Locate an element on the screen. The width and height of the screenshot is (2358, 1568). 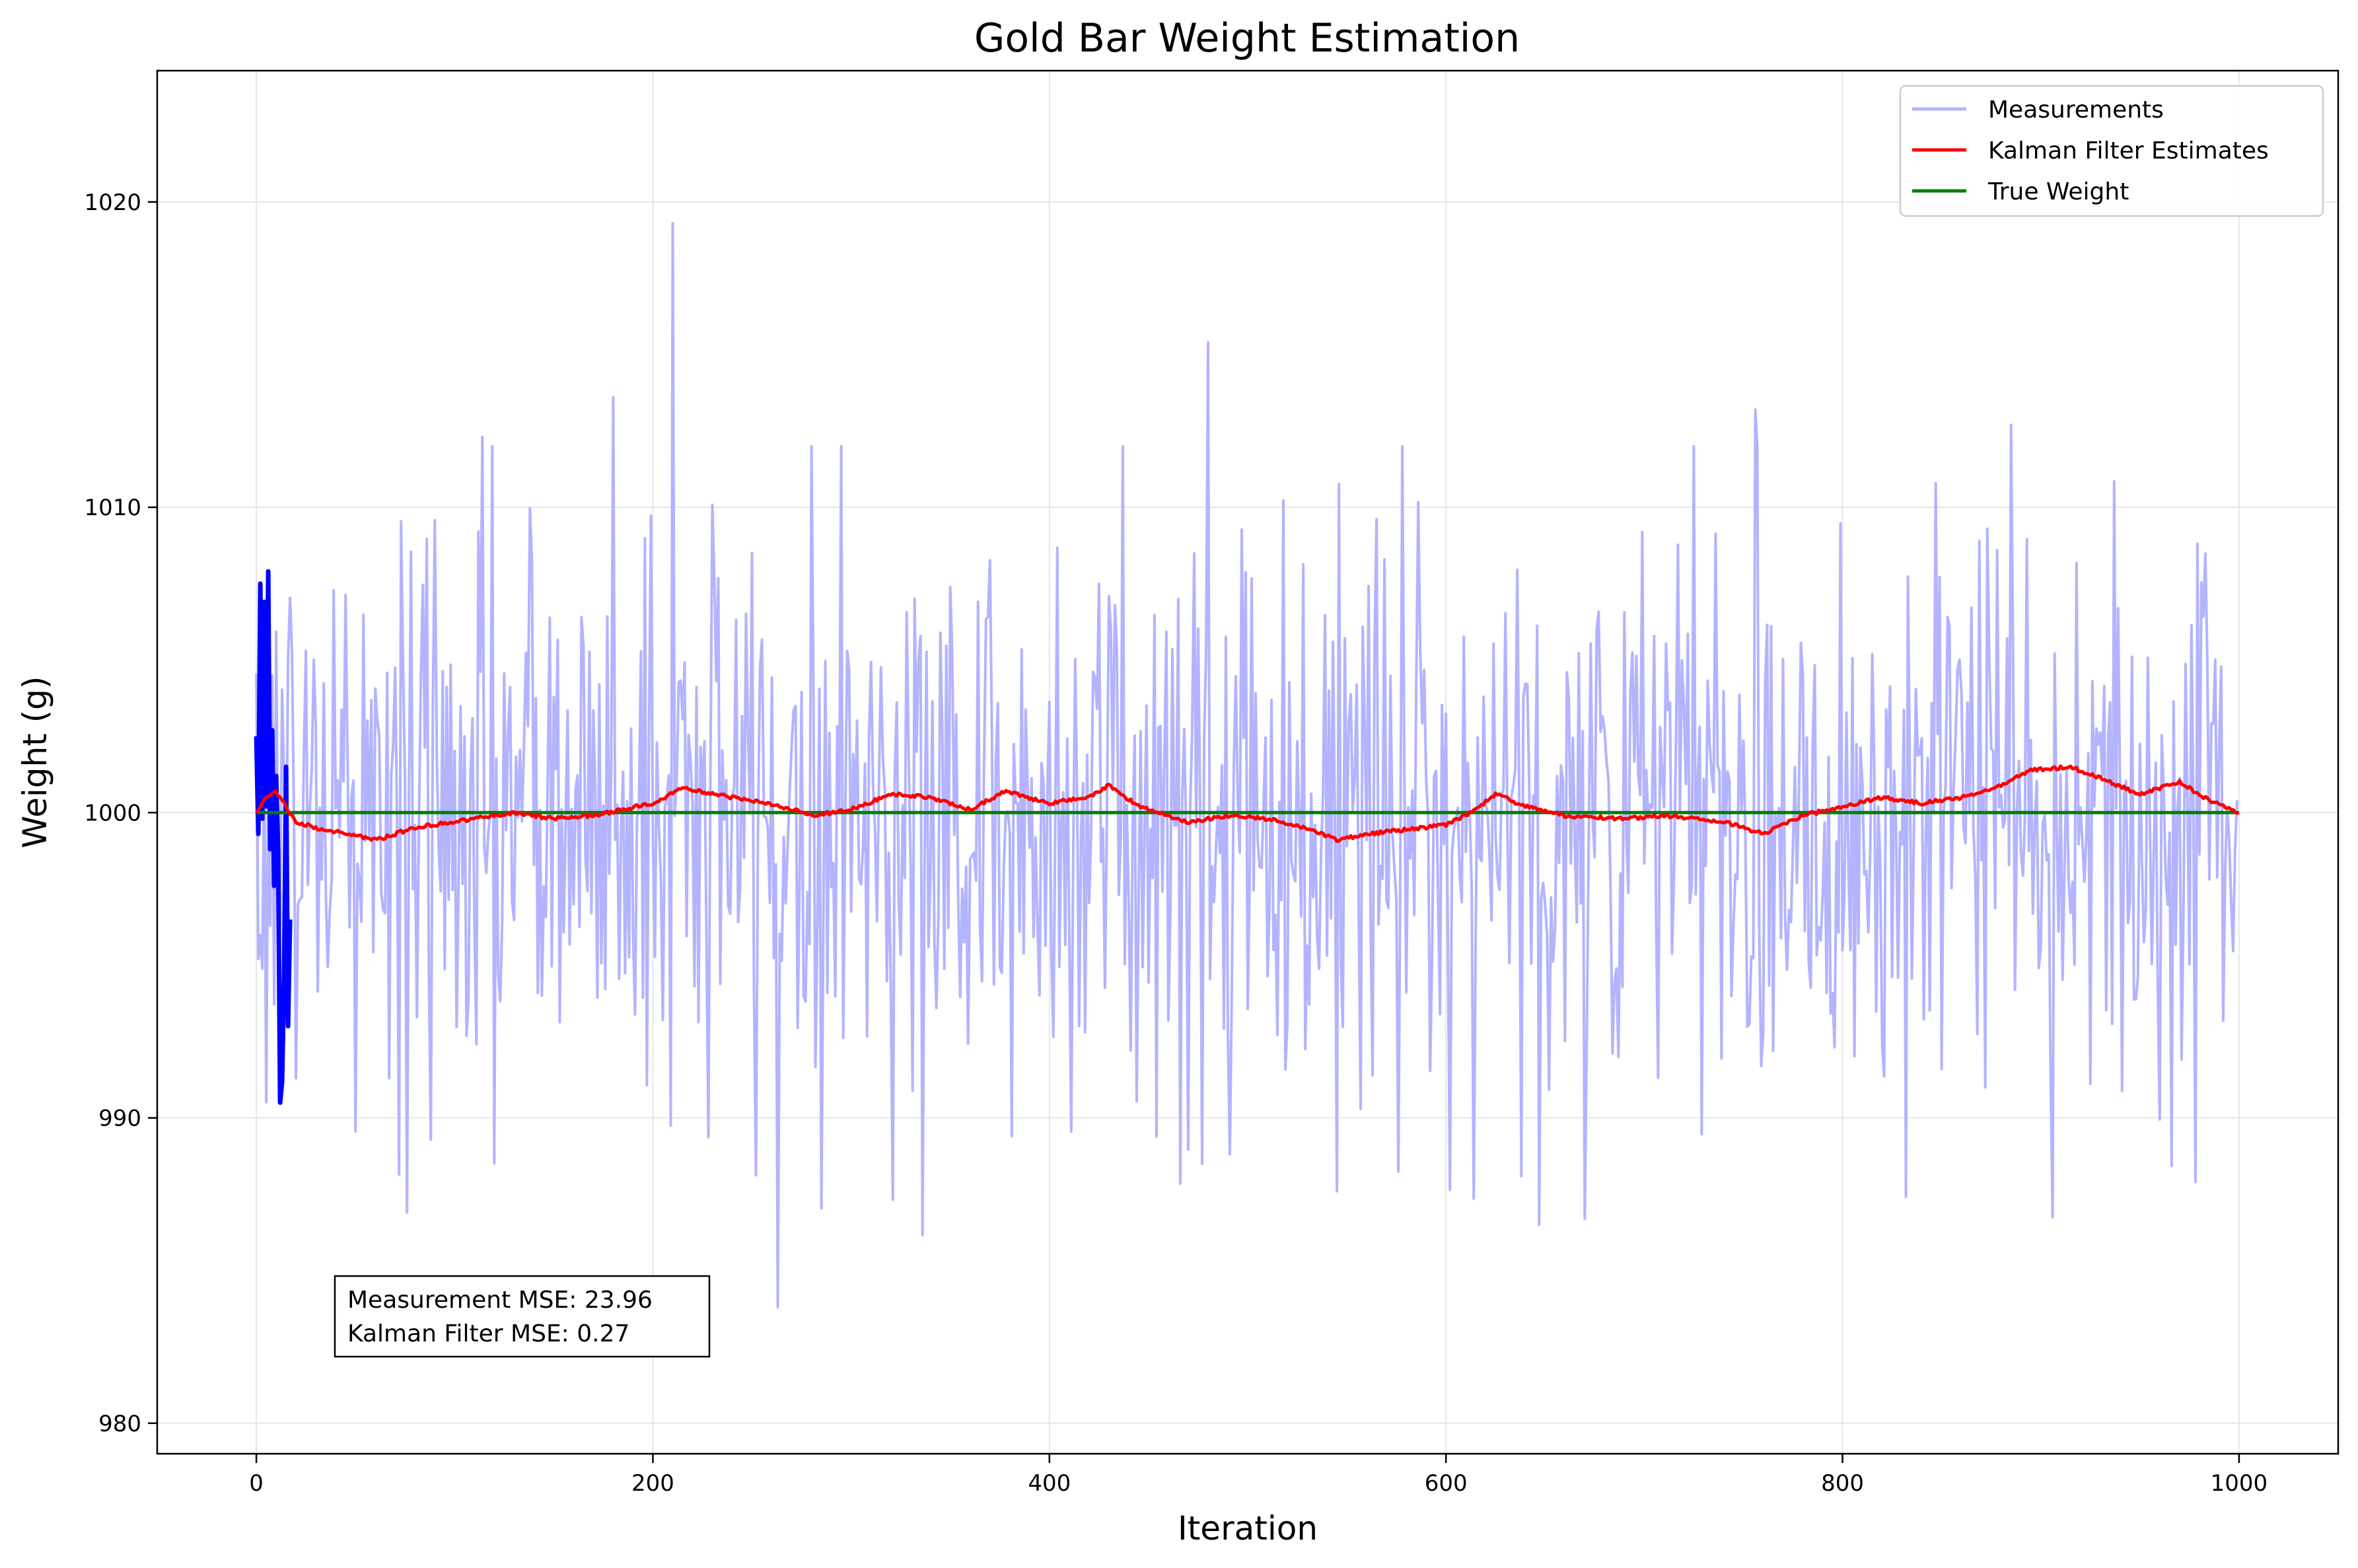
x-tick-label: 1000 is located at coordinates (2239, 1483).